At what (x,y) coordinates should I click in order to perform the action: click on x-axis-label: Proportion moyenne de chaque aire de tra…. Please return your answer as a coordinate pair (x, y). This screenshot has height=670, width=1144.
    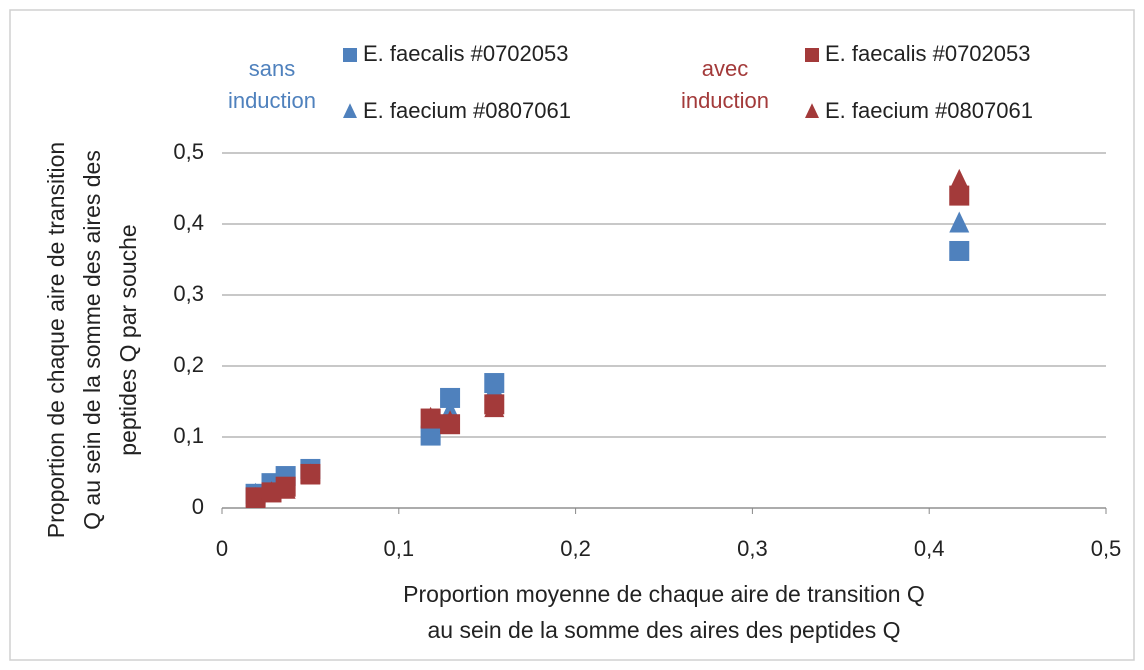
    Looking at the image, I should click on (664, 594).